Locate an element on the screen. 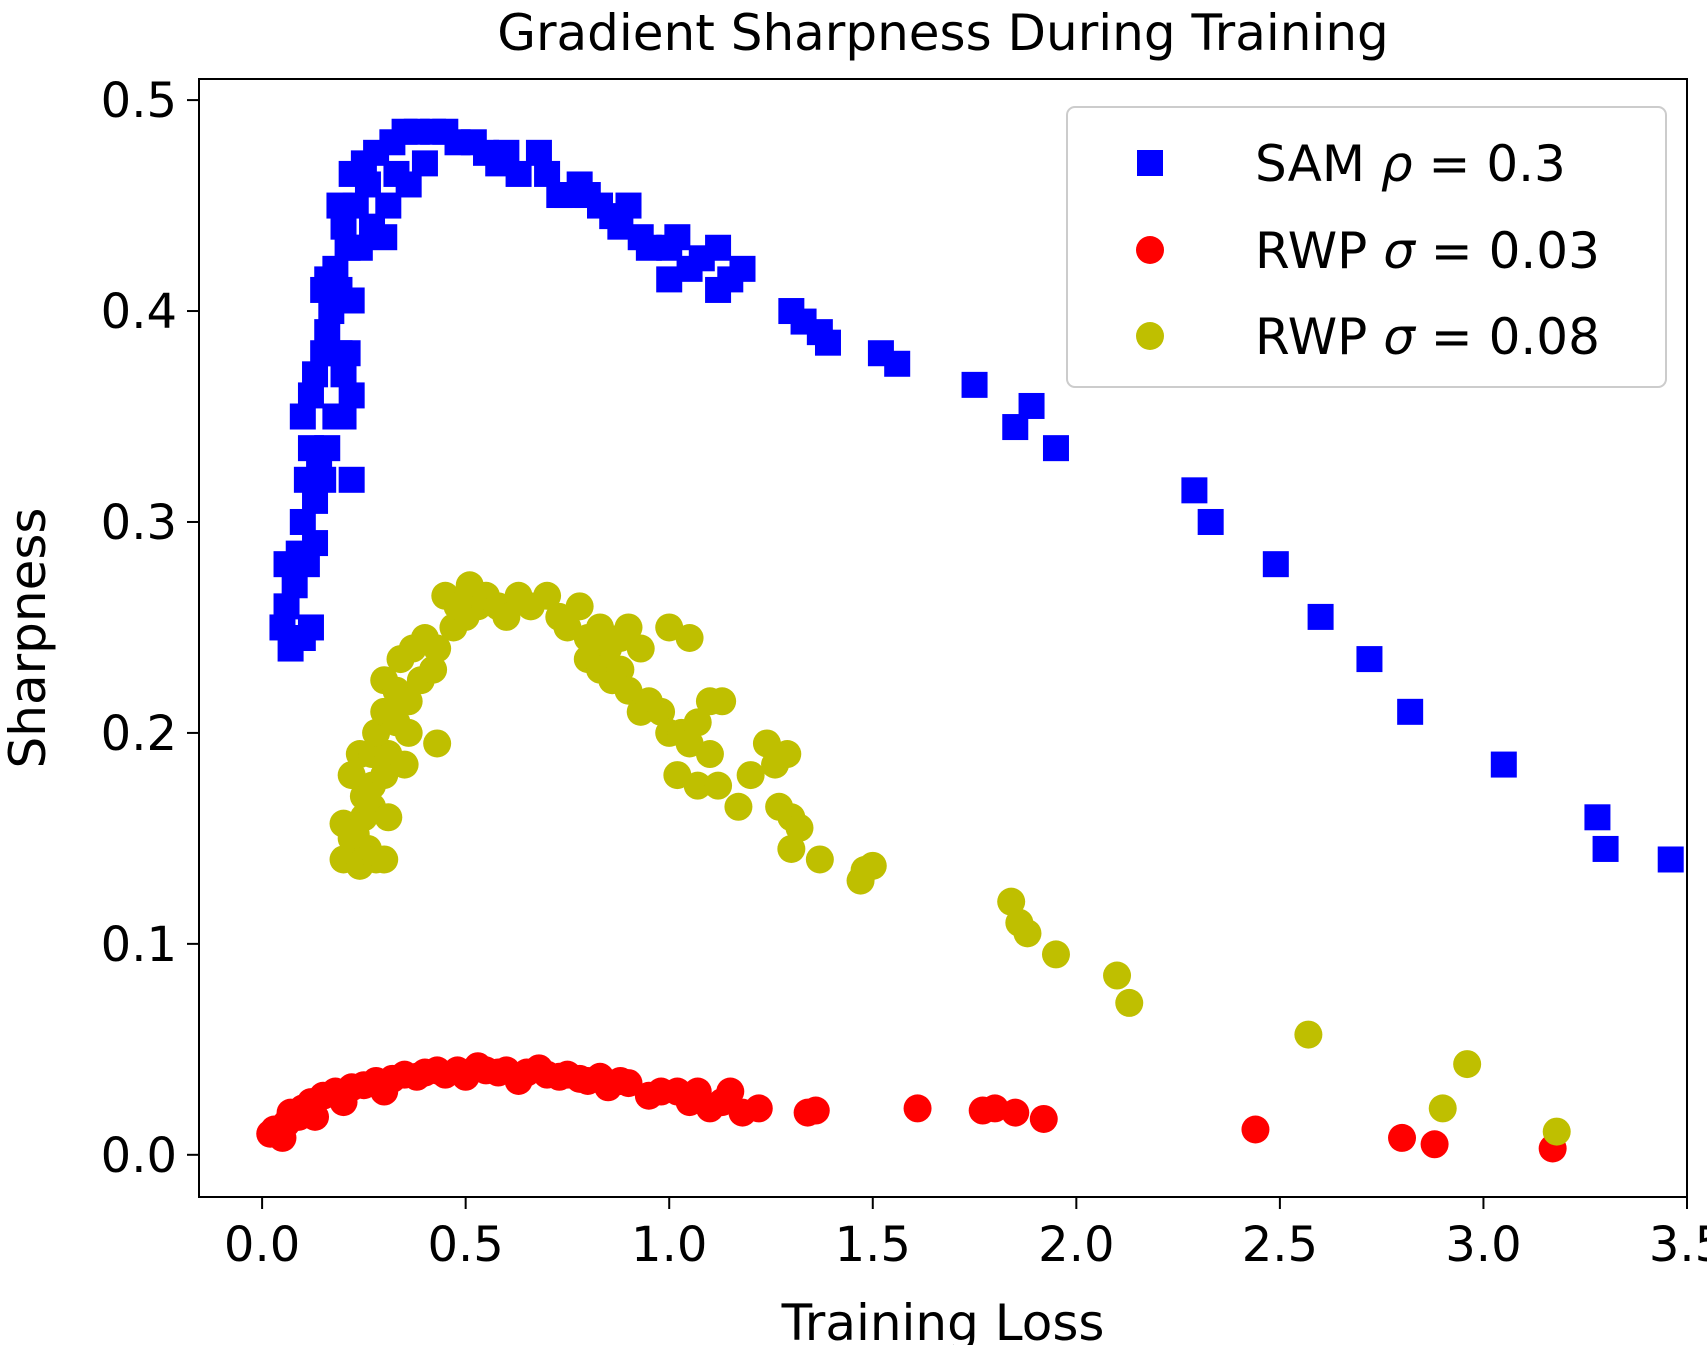  x-tick-label: 2.5 is located at coordinates (1280, 1245).